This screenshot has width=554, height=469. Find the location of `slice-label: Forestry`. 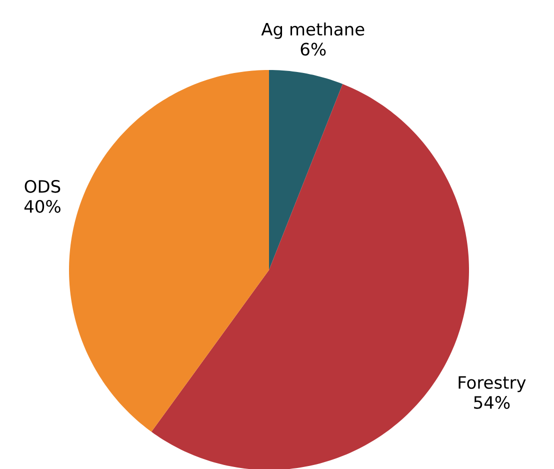

slice-label: Forestry is located at coordinates (492, 384).